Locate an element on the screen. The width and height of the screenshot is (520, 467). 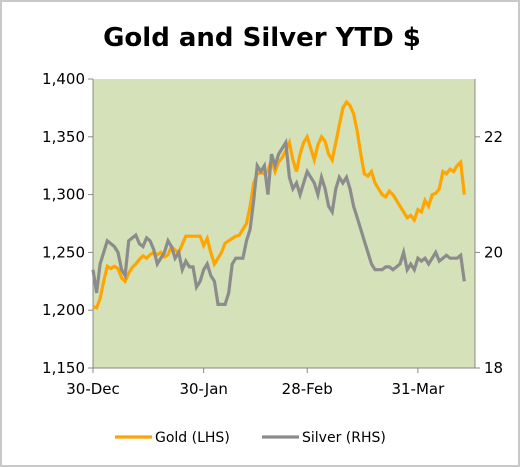
right-axis-tick-label: 18 is located at coordinates (493, 368).